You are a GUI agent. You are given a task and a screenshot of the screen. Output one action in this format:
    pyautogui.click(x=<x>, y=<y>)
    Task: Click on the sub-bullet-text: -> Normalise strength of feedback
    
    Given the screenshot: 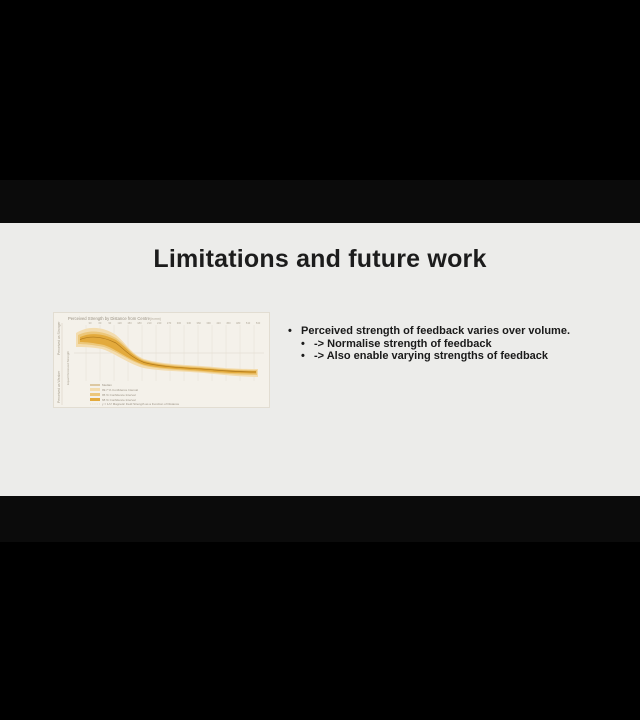 What is the action you would take?
    pyautogui.click(x=403, y=344)
    